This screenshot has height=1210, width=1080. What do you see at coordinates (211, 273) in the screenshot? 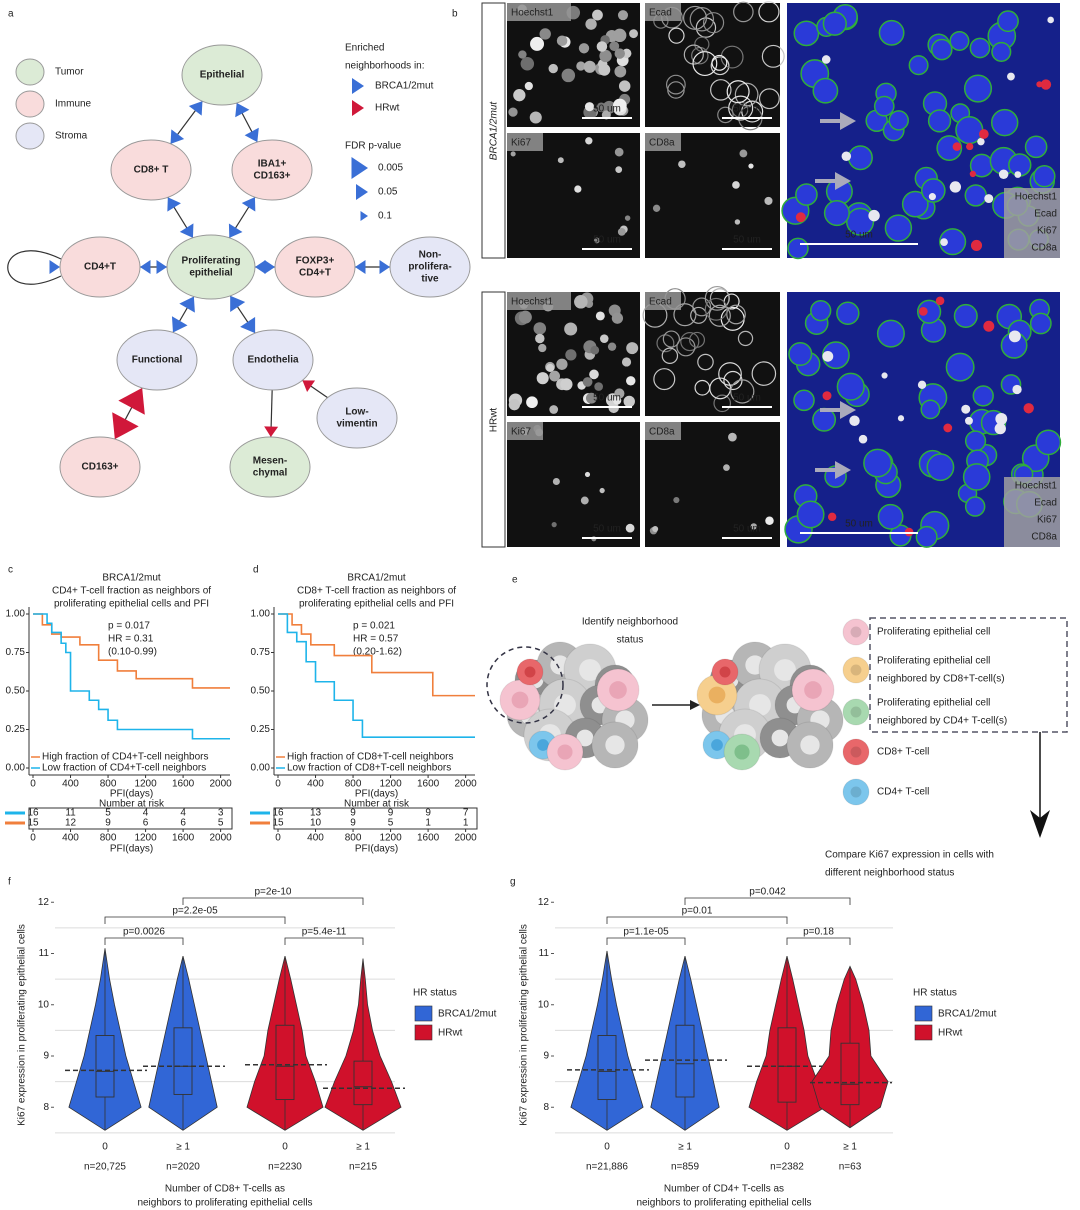
I see `node-label: epithelial` at bounding box center [211, 273].